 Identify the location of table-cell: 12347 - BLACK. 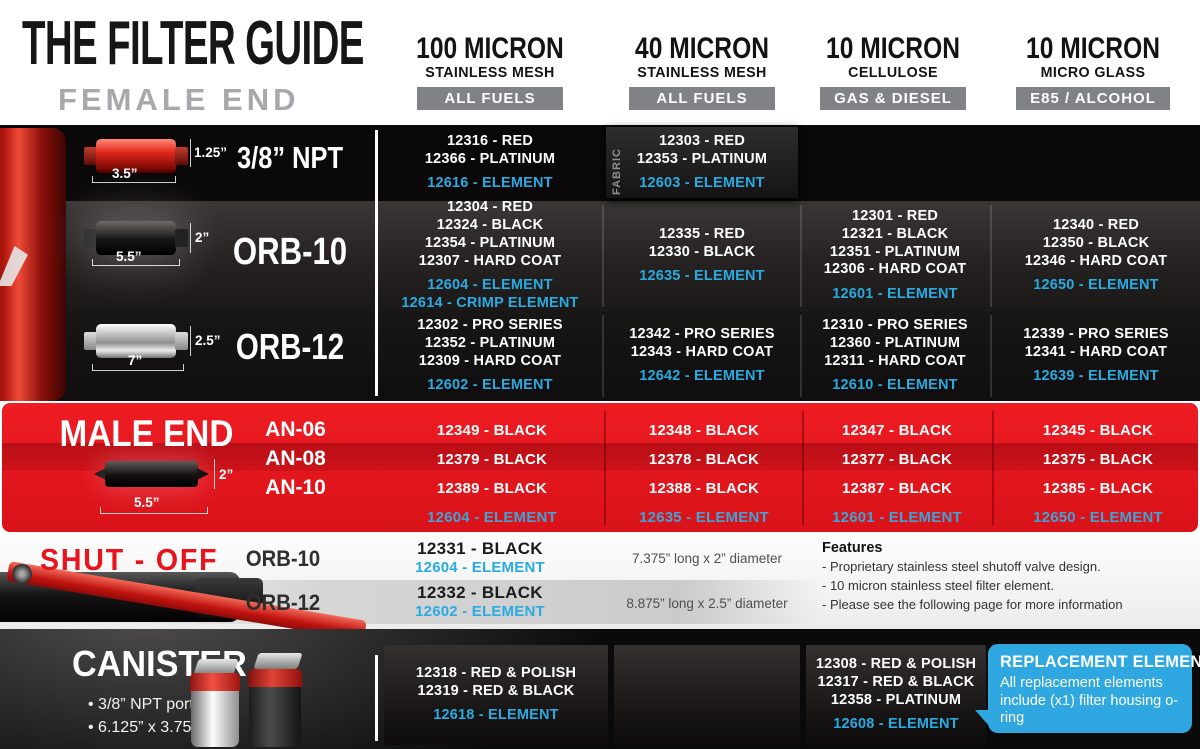
(897, 430).